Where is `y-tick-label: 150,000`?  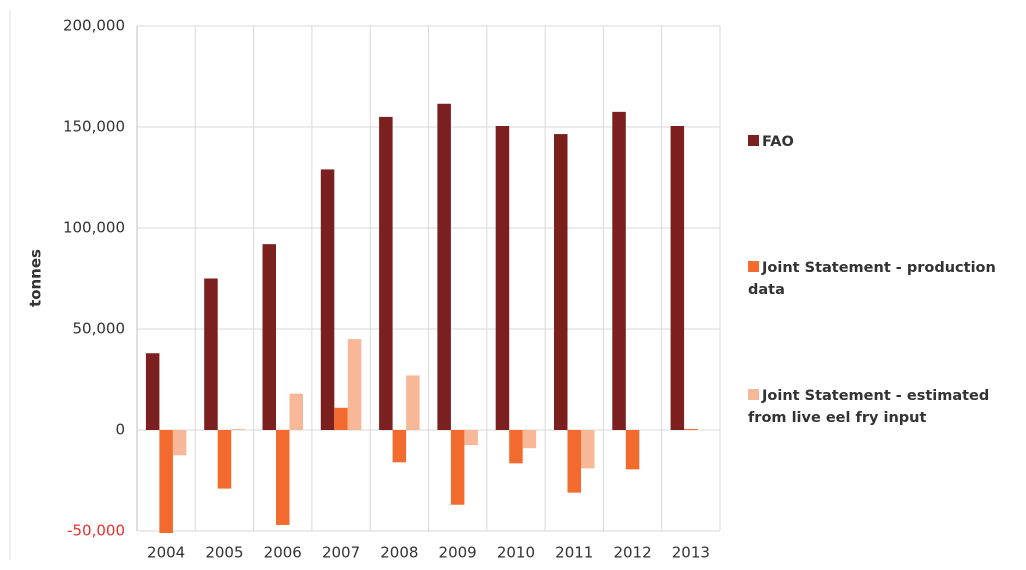 y-tick-label: 150,000 is located at coordinates (94, 127).